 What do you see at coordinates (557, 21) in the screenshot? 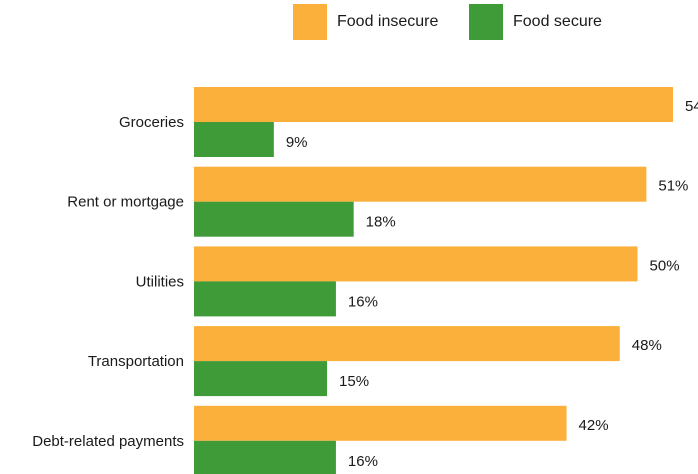
I see `legend-label-food-secure: Food secure` at bounding box center [557, 21].